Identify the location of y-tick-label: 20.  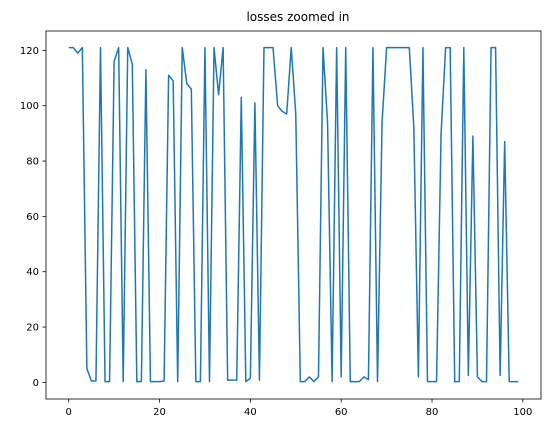
(32, 328).